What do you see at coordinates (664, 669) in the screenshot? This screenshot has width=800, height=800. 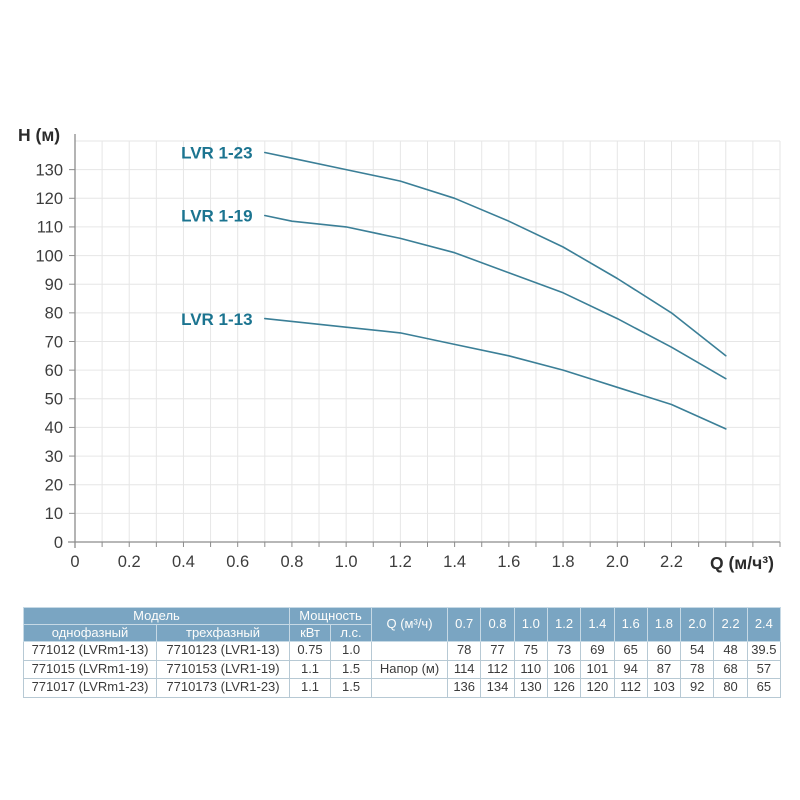 I see `head-value: 87` at bounding box center [664, 669].